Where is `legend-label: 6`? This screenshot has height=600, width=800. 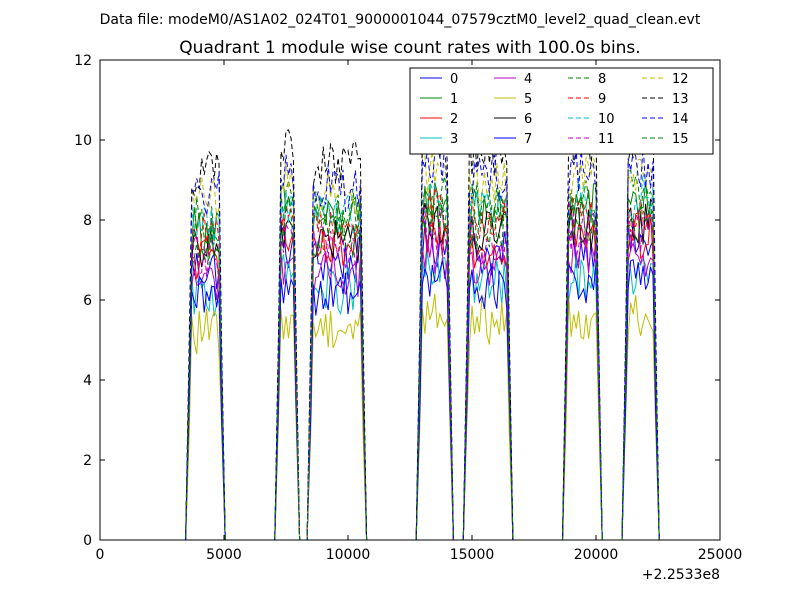 legend-label: 6 is located at coordinates (528, 119).